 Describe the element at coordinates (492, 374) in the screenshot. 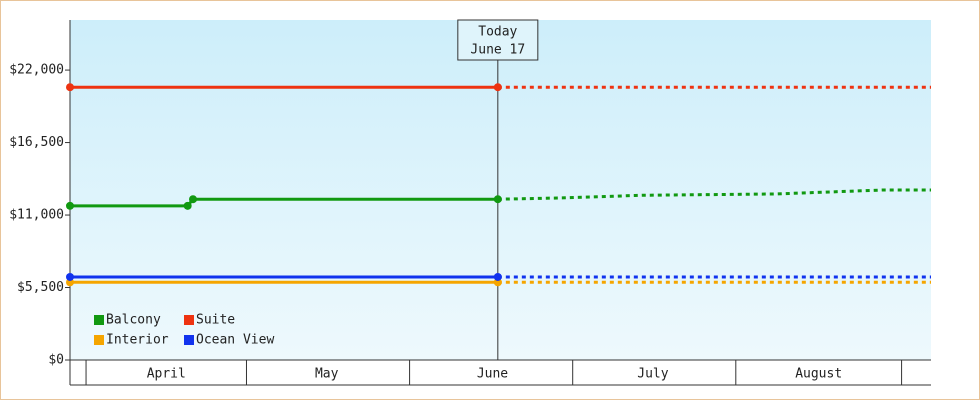

I see `x-tick-label: June` at that location.